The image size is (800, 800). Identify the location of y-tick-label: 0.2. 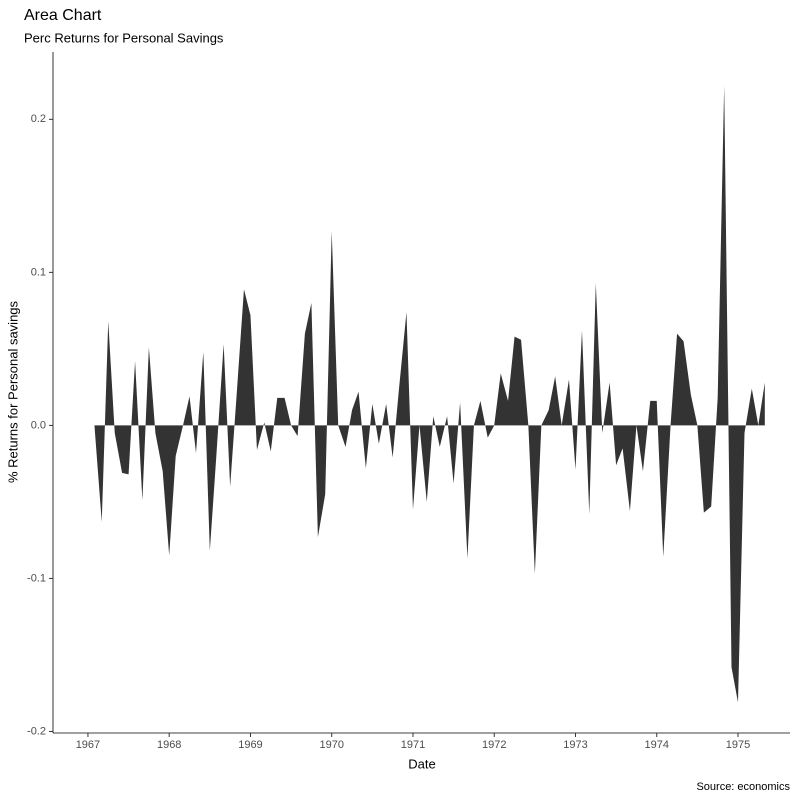
(38, 119).